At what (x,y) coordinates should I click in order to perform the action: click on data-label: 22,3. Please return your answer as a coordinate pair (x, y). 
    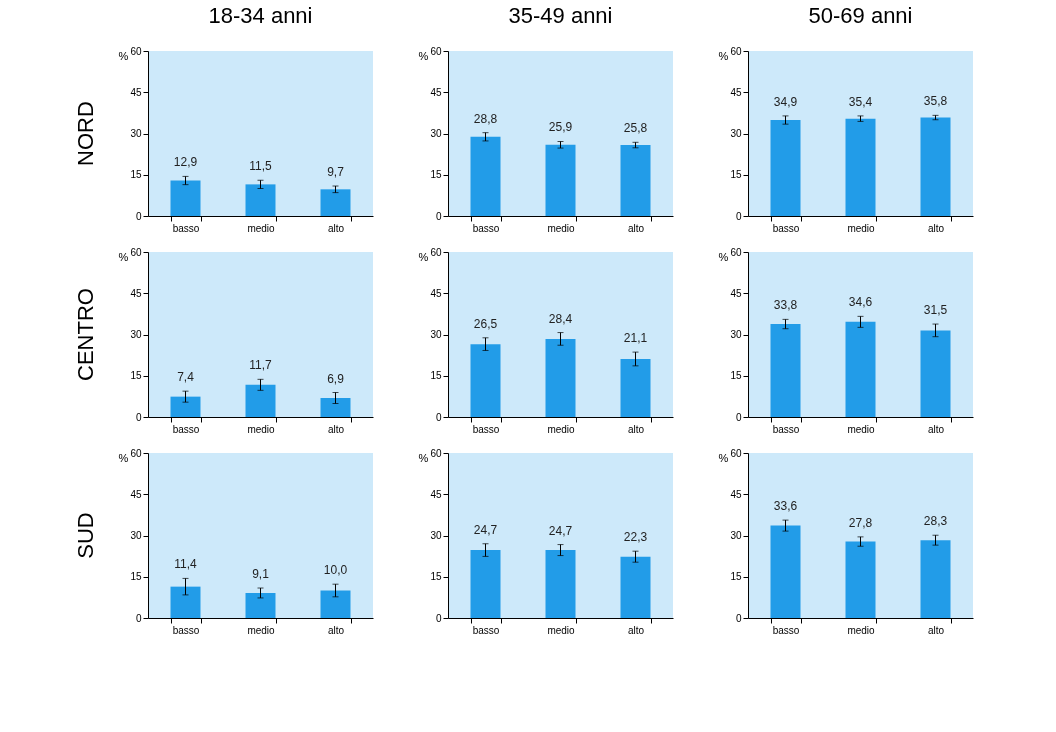
    Looking at the image, I should click on (635, 537).